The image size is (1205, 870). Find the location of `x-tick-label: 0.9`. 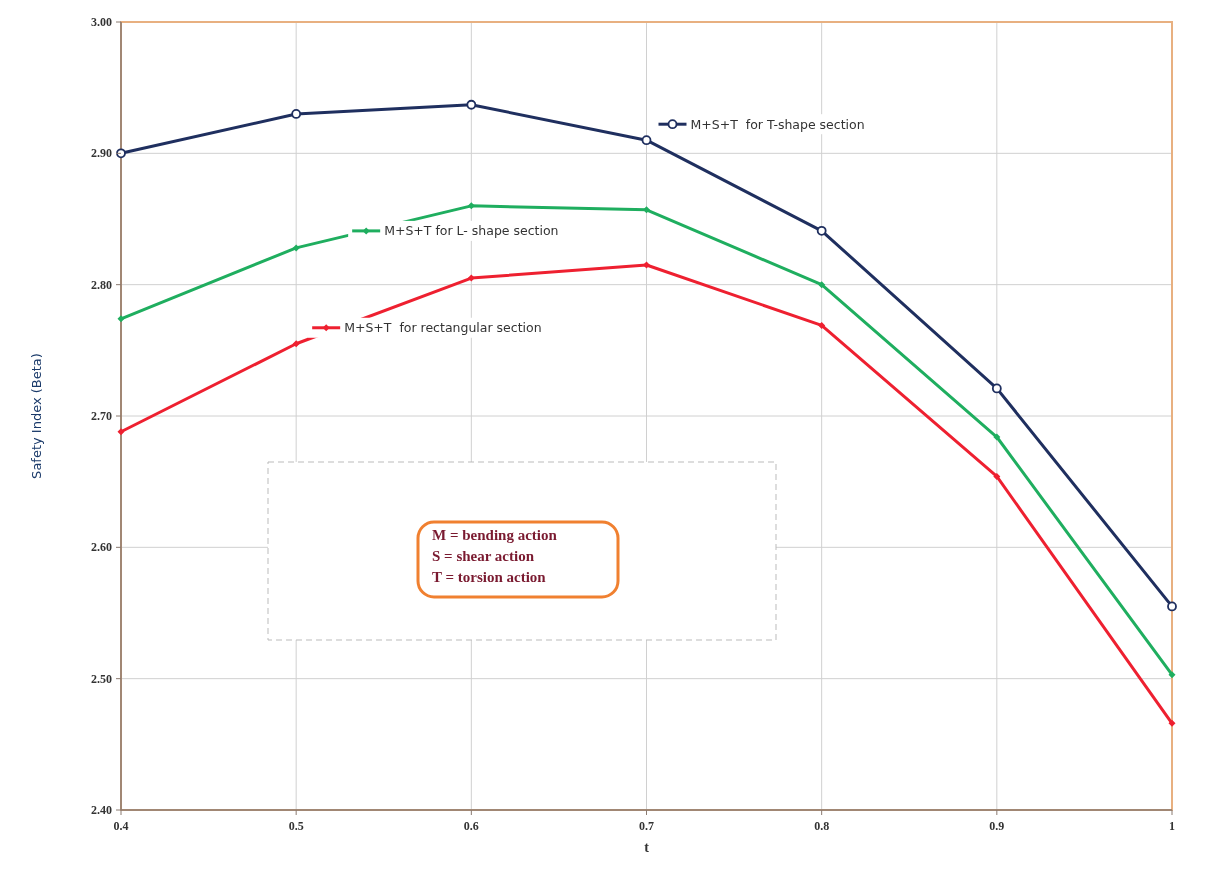

x-tick-label: 0.9 is located at coordinates (997, 826).